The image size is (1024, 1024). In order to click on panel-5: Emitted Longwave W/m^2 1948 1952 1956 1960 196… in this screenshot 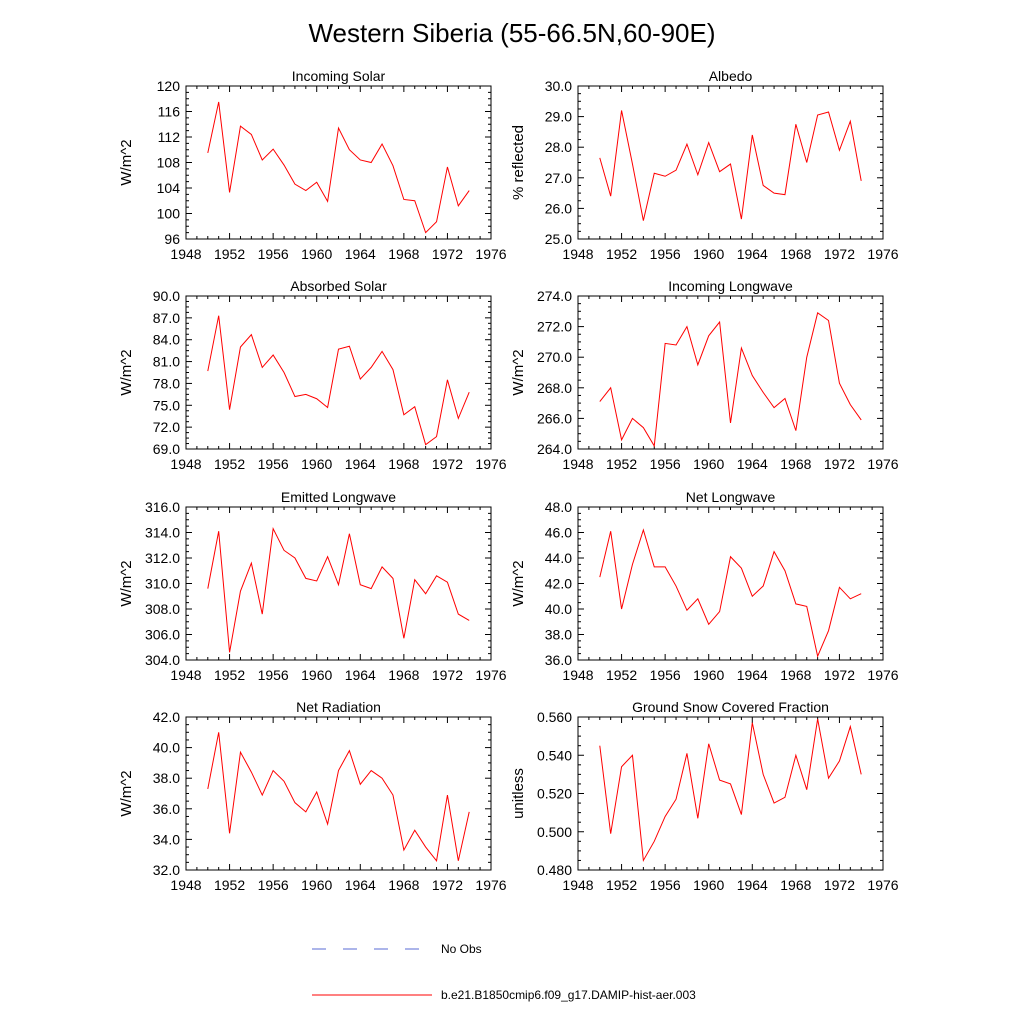, I will do `click(312, 586)`.